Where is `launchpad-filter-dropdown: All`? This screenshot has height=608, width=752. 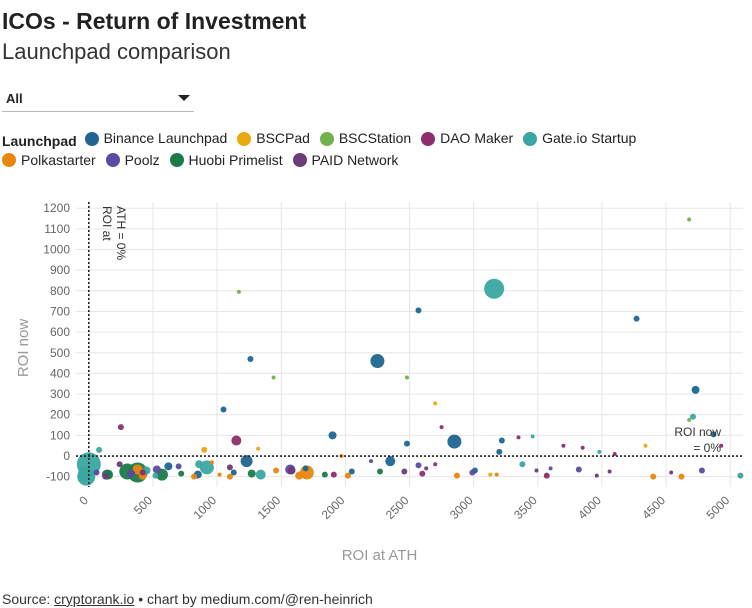 launchpad-filter-dropdown: All is located at coordinates (98, 98).